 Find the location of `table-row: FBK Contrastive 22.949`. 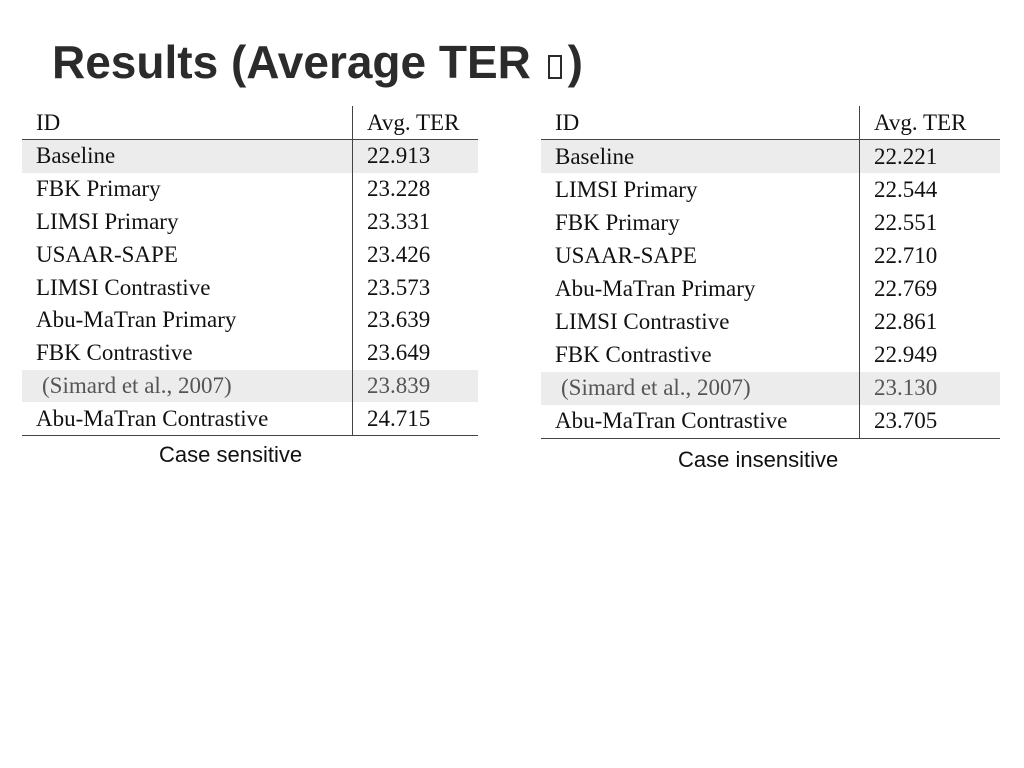

table-row: FBK Contrastive 22.949 is located at coordinates (770, 355).